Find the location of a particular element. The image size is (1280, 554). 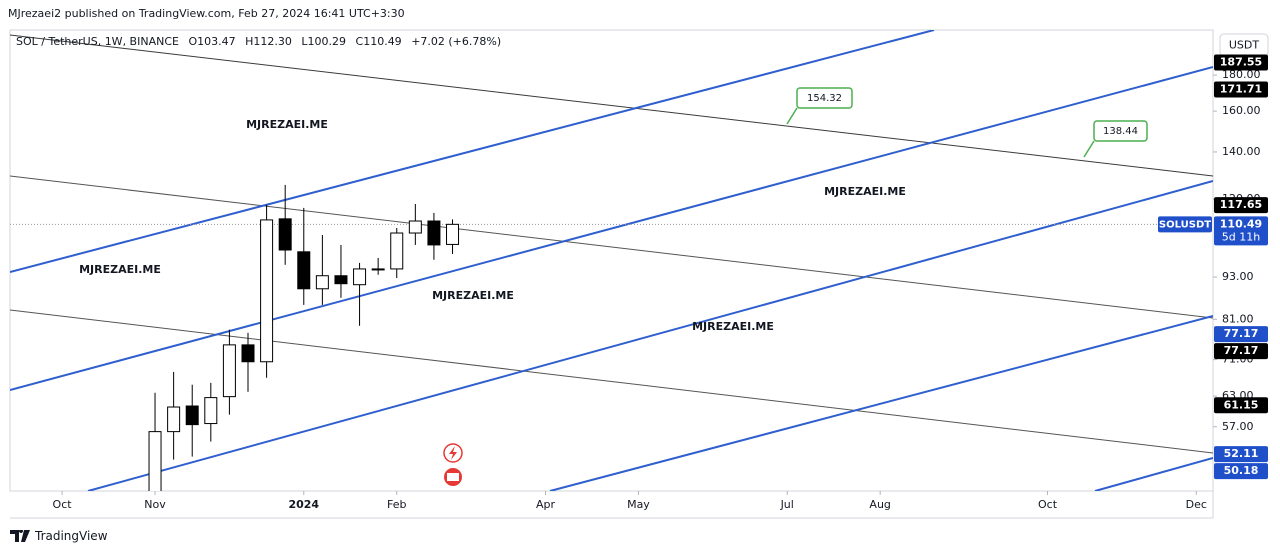

footer: TradingView is located at coordinates (59, 536).